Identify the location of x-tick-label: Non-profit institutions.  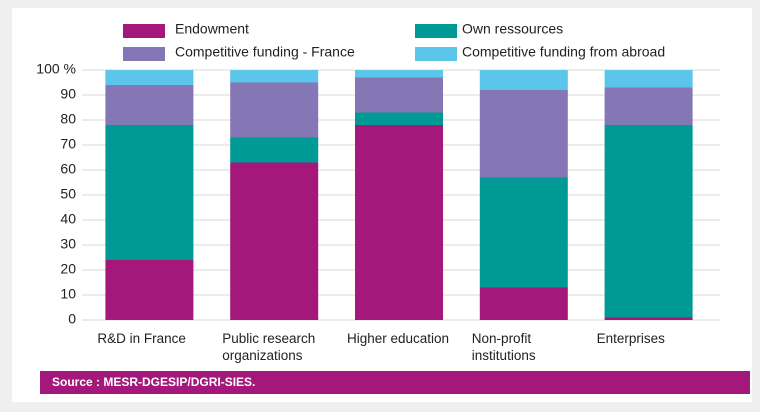
(503, 347).